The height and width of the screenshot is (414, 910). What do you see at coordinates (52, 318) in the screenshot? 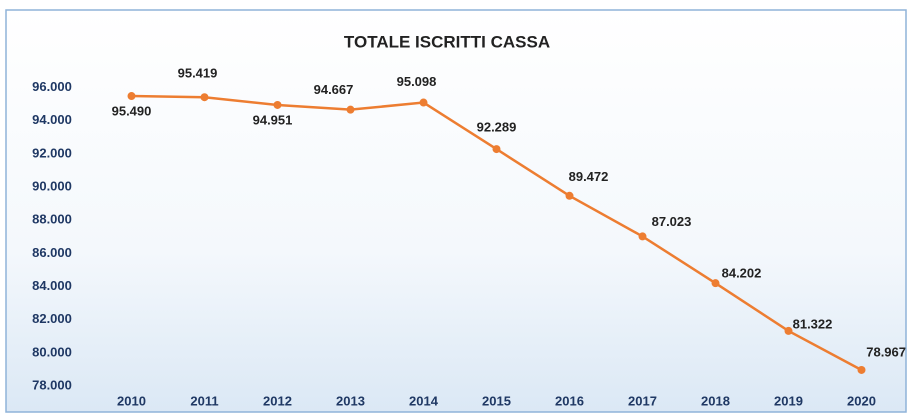
I see `y-tick-label: 82.000` at bounding box center [52, 318].